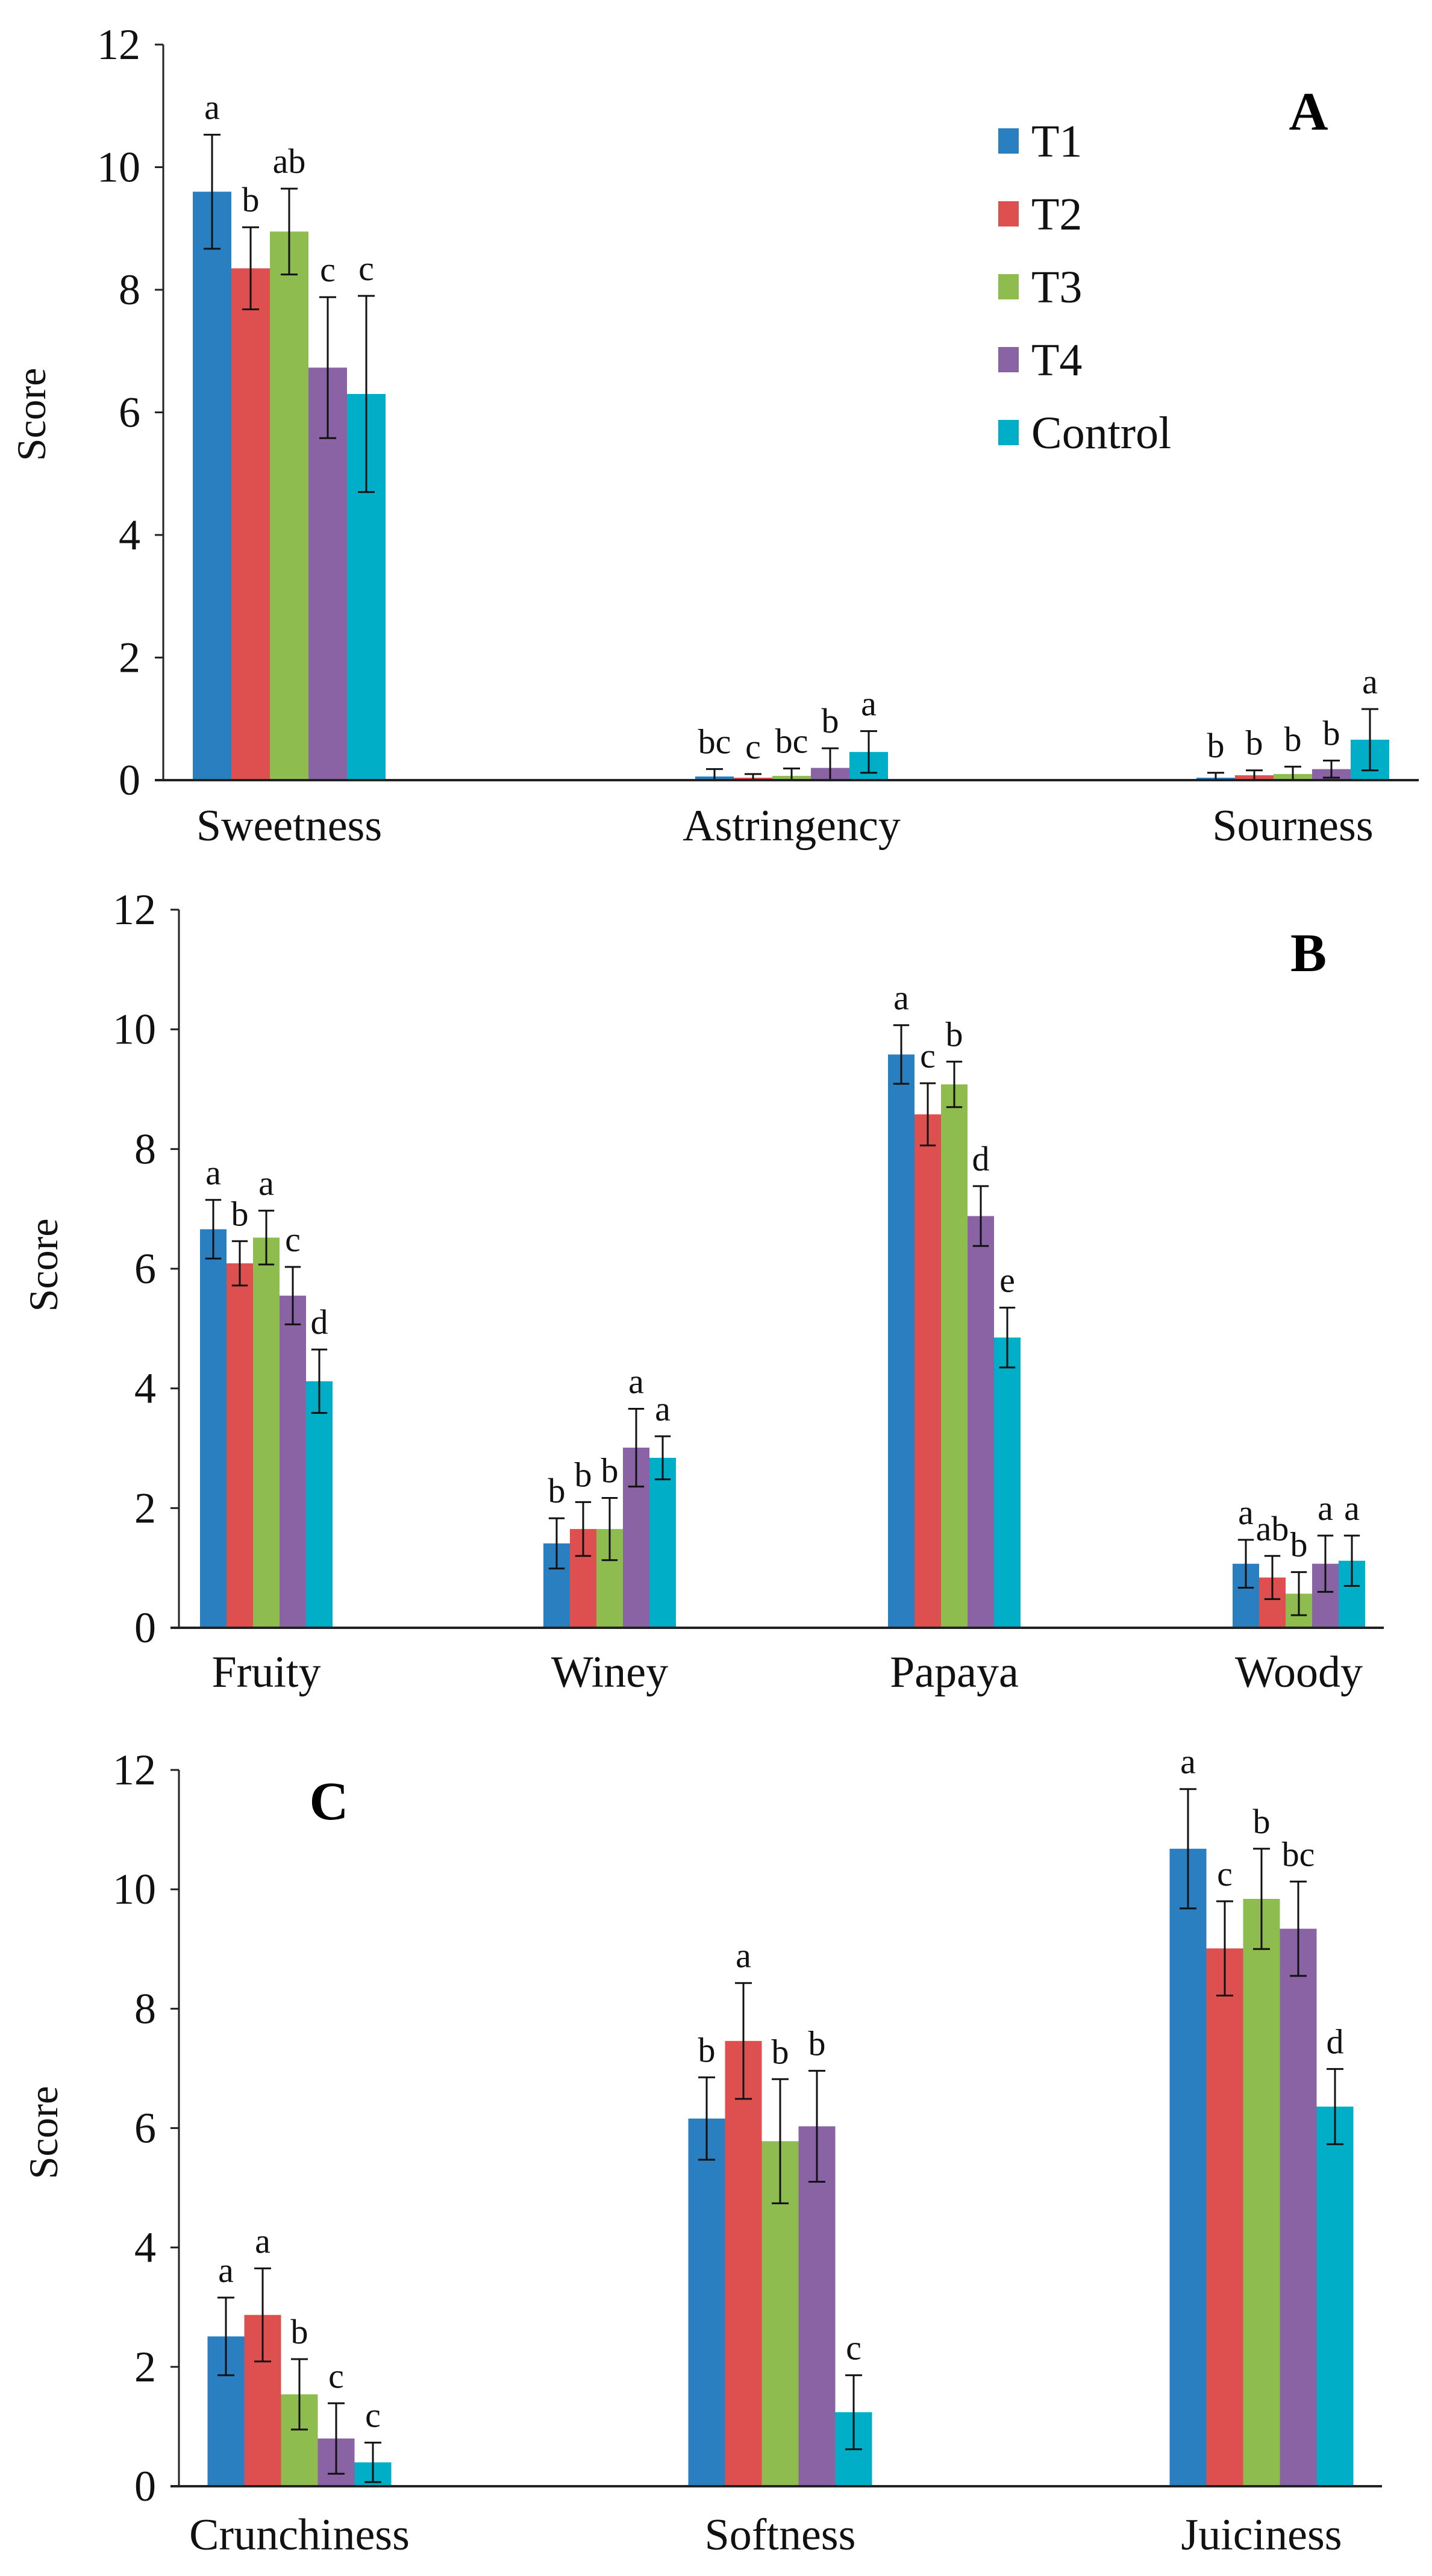  I want to click on y-tick-label: 0, so click(145, 1628).